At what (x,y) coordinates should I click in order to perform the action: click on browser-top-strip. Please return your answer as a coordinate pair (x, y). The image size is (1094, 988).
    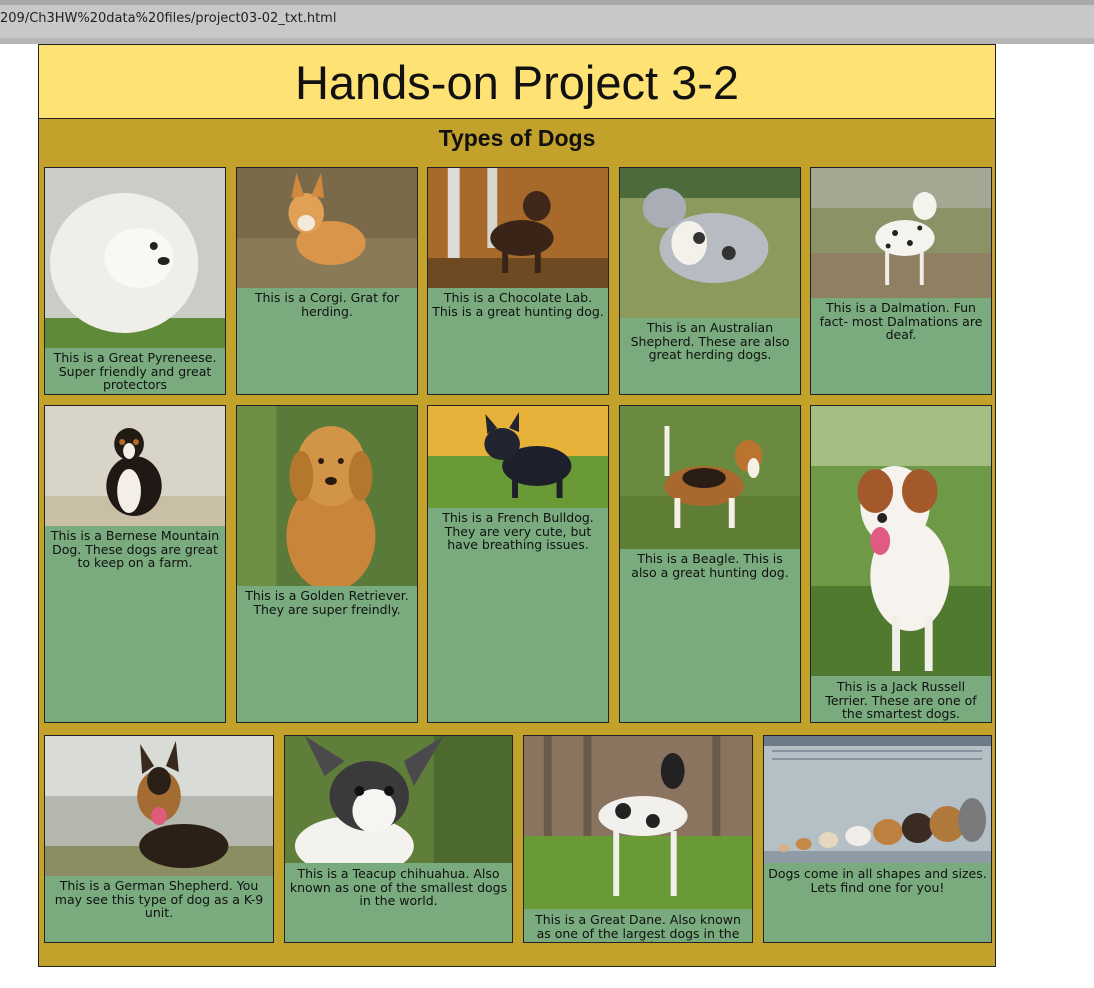
    Looking at the image, I should click on (547, 2).